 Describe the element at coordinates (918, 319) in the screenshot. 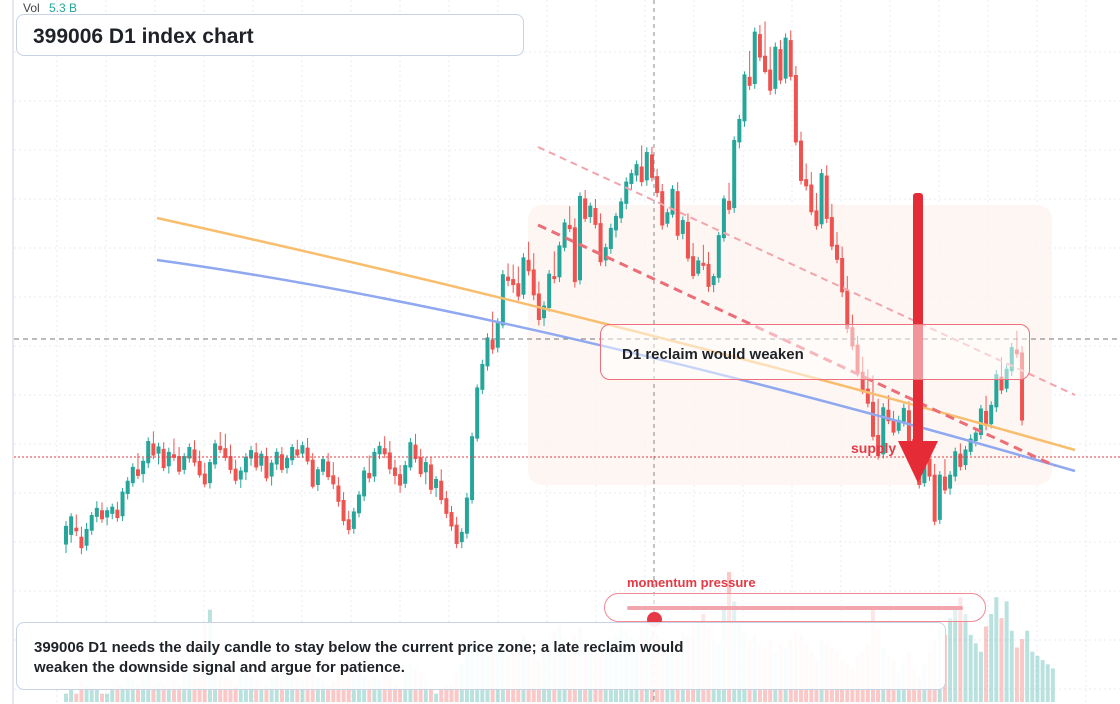

I see `down-arrow-shaft` at that location.